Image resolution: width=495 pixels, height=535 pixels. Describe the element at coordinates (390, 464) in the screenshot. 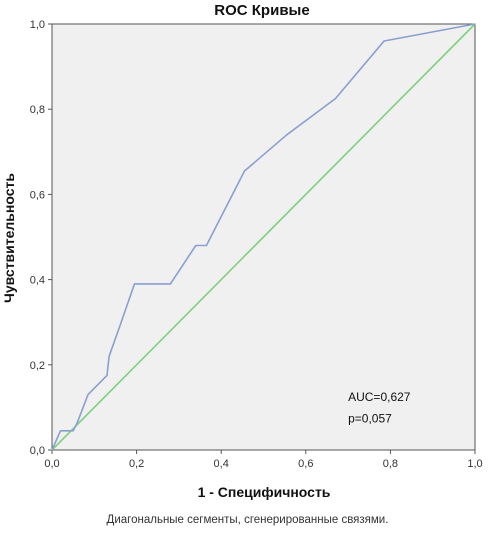

I see `x-tick-label: 0,8` at that location.